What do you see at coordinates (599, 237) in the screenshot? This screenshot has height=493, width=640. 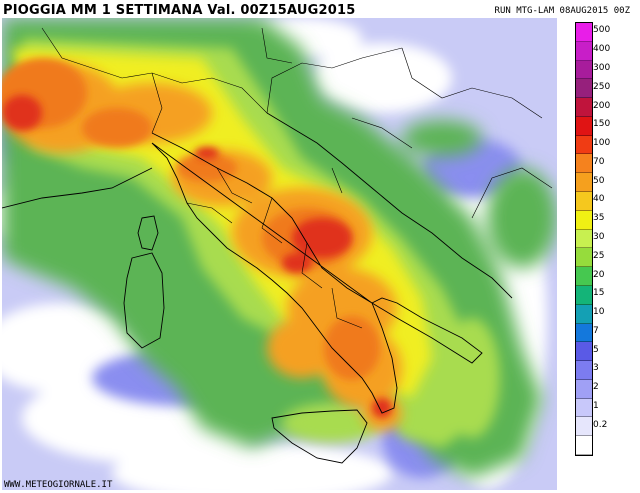 I see `legend-label: 30` at bounding box center [599, 237].